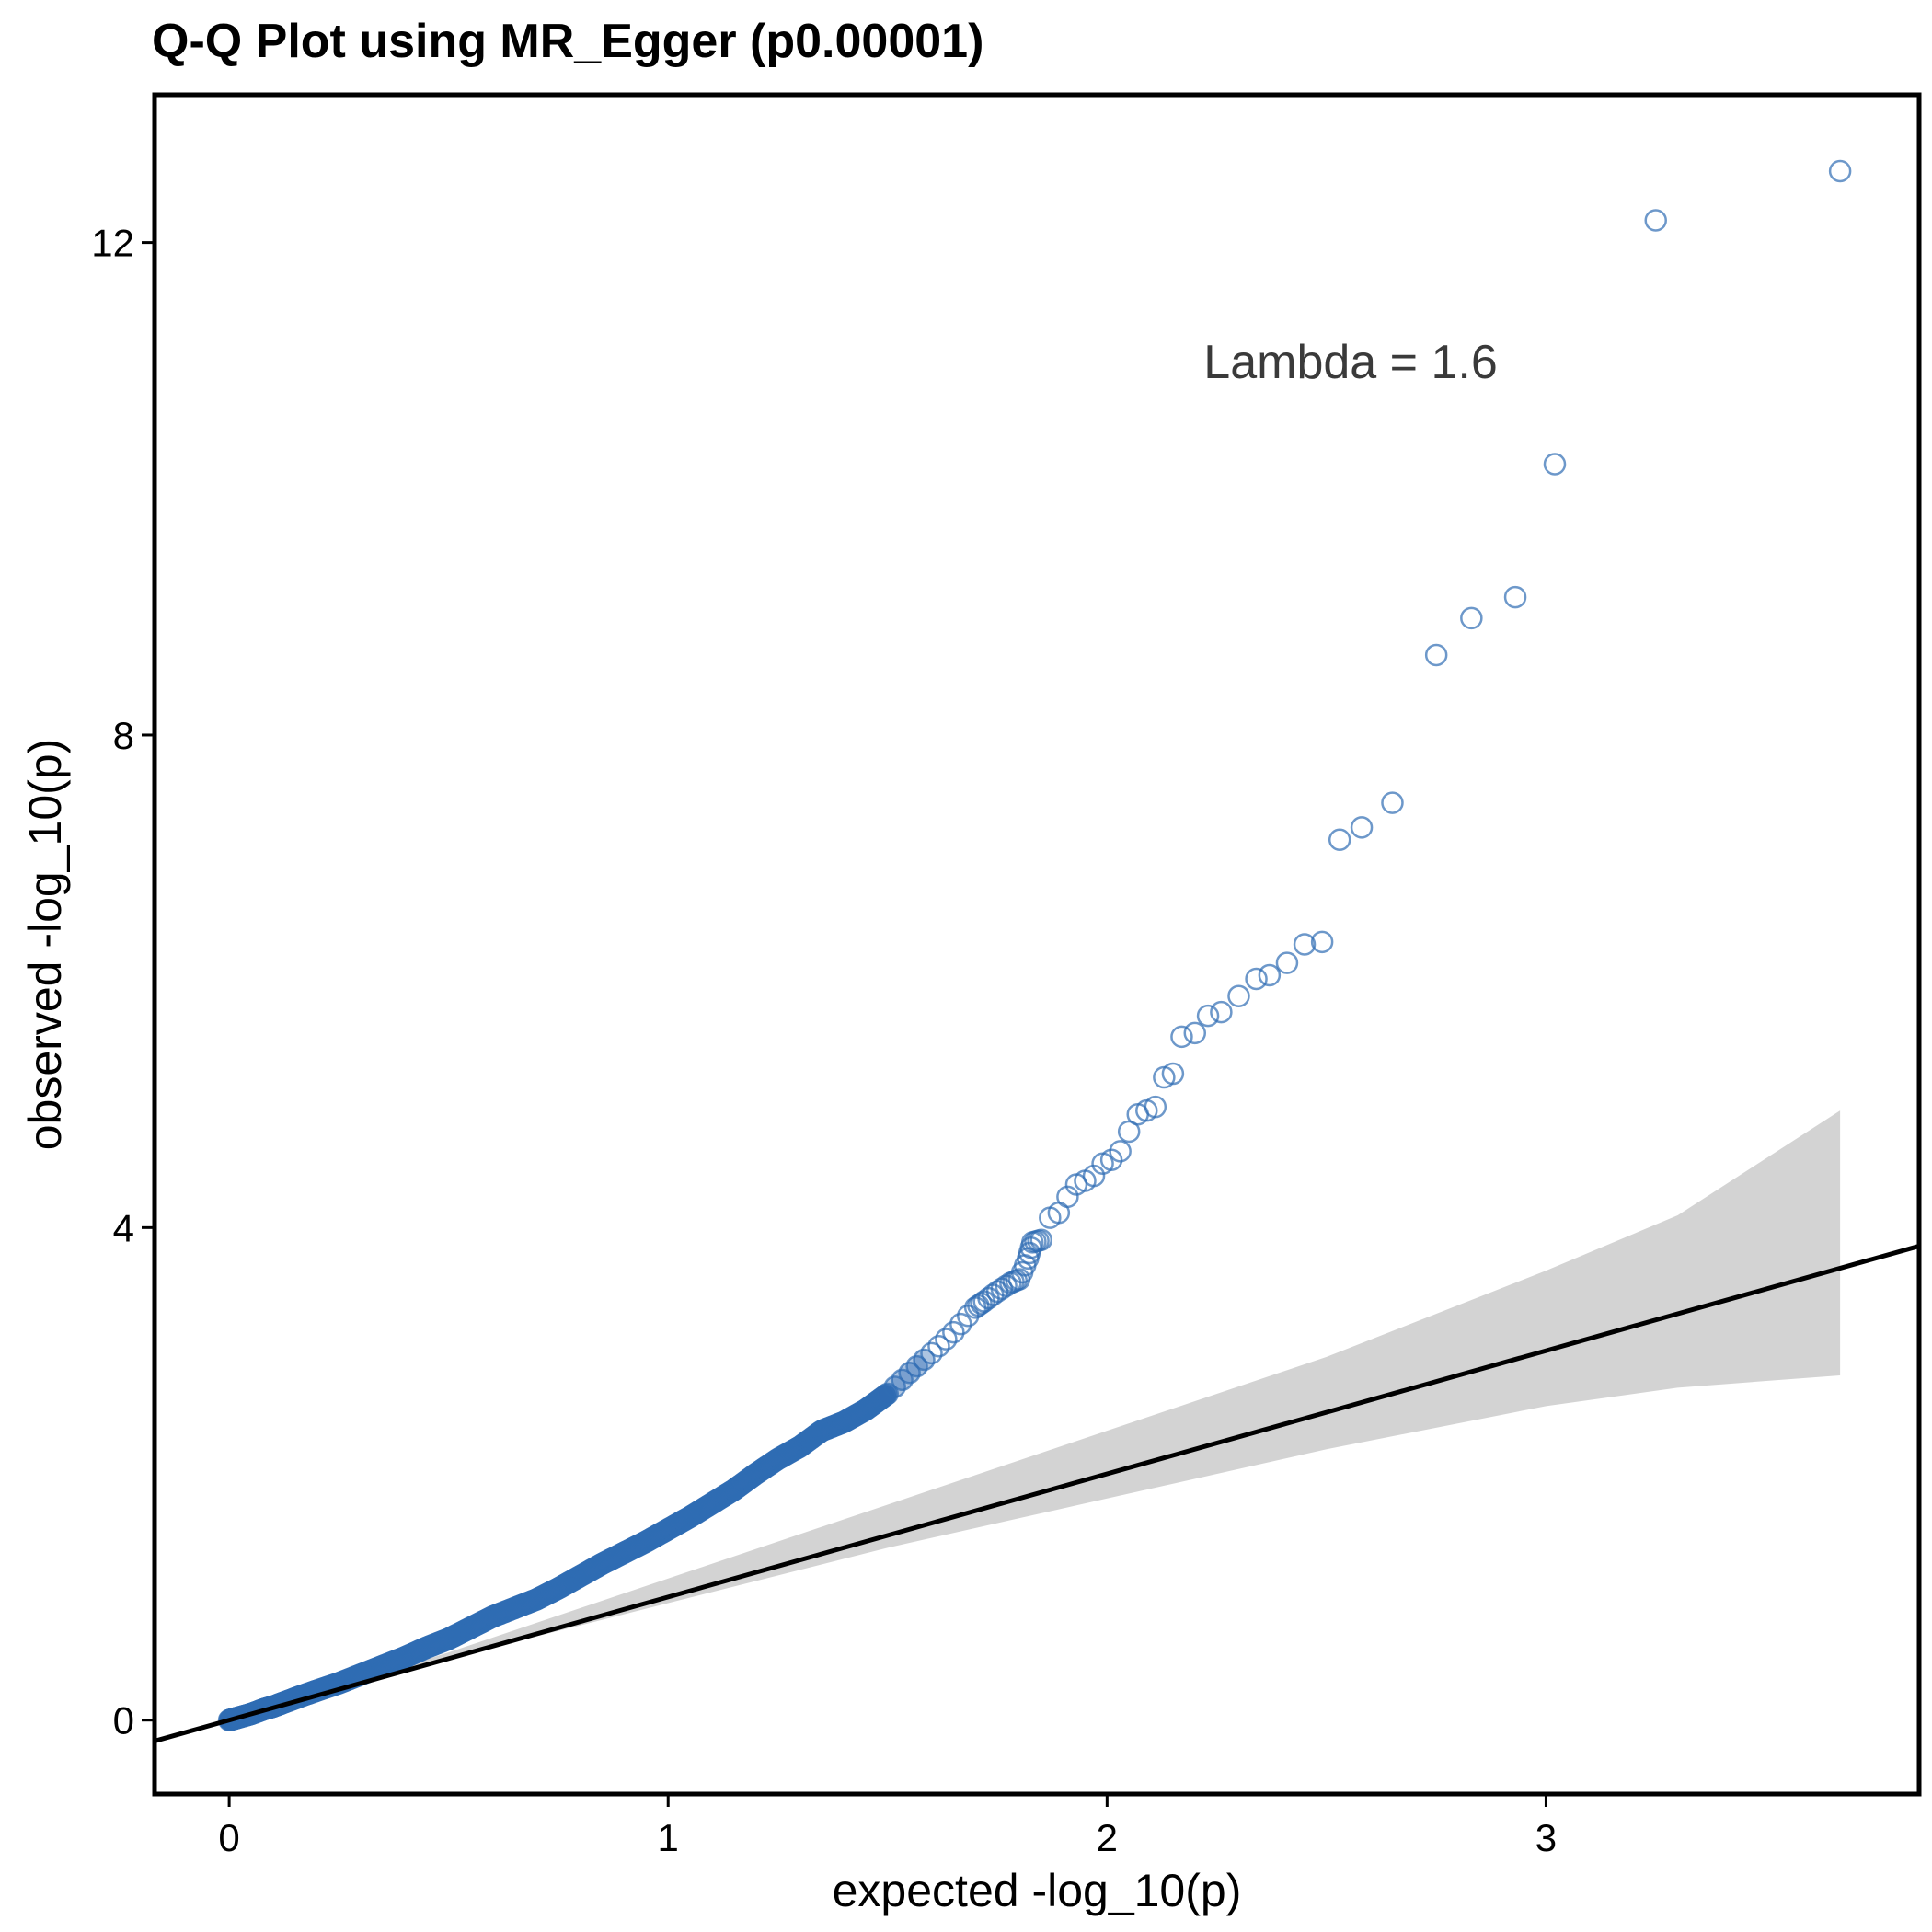 Image resolution: width=1932 pixels, height=1932 pixels. Describe the element at coordinates (123, 982) in the screenshot. I see `y-axis-ticks: 0 4 8 12` at that location.